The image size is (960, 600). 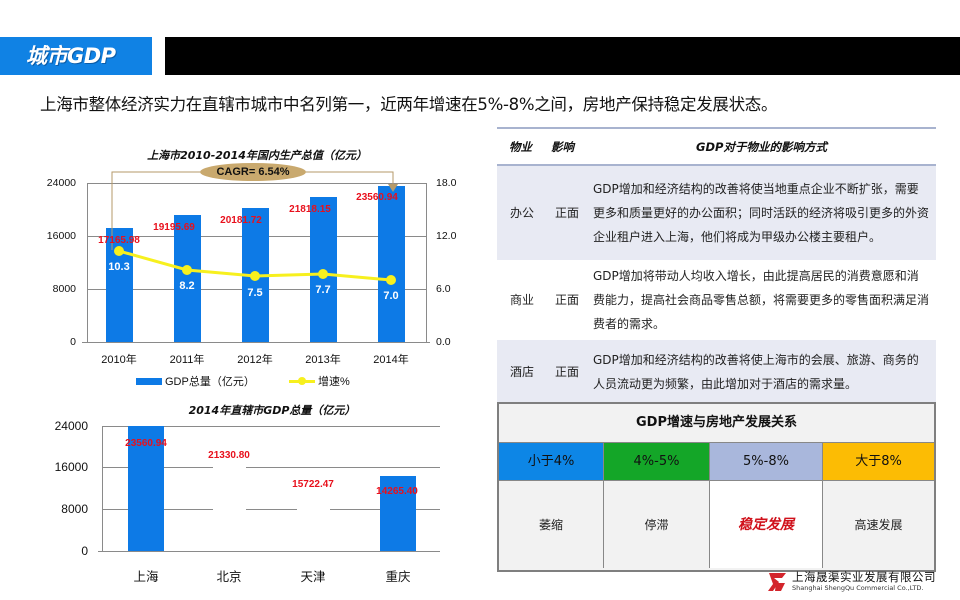 I want to click on growth-value-label: 7.5, so click(x=255, y=293).